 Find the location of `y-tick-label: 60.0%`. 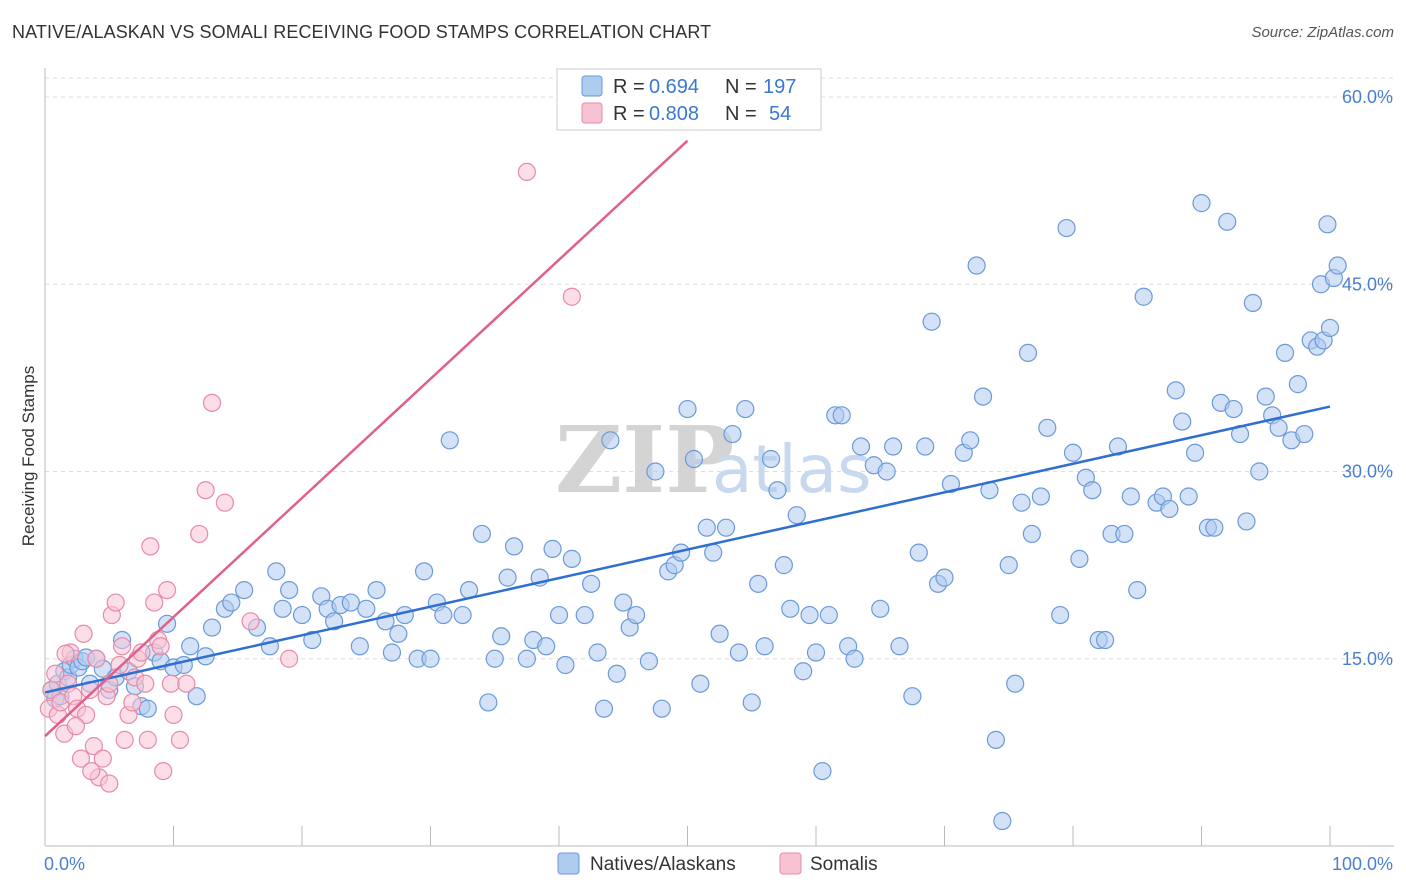

y-tick-label: 60.0% is located at coordinates (1367, 97).